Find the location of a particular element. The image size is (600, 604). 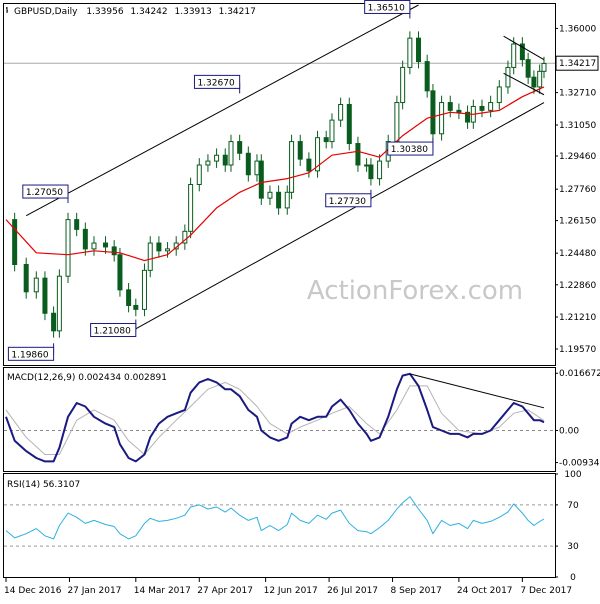

rsi-line is located at coordinates (275, 518).